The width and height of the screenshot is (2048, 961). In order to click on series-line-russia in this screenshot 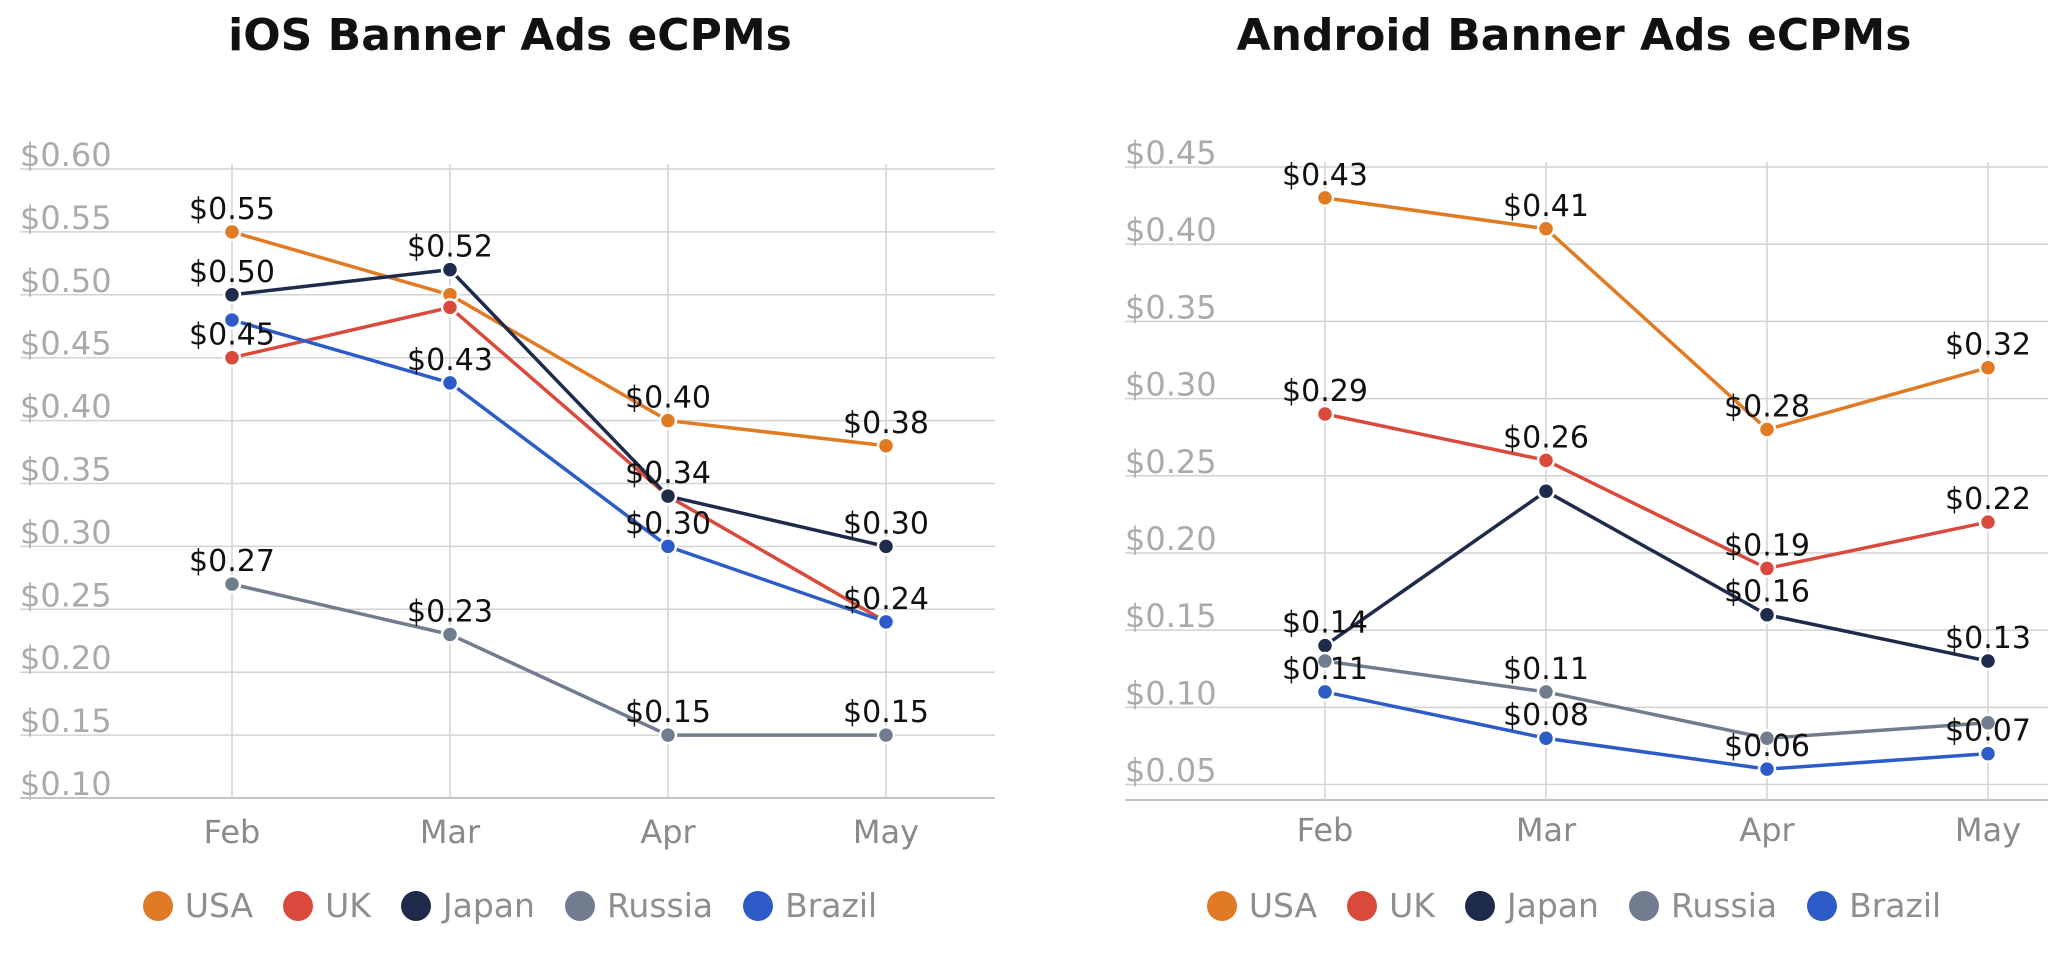, I will do `click(1656, 700)`.